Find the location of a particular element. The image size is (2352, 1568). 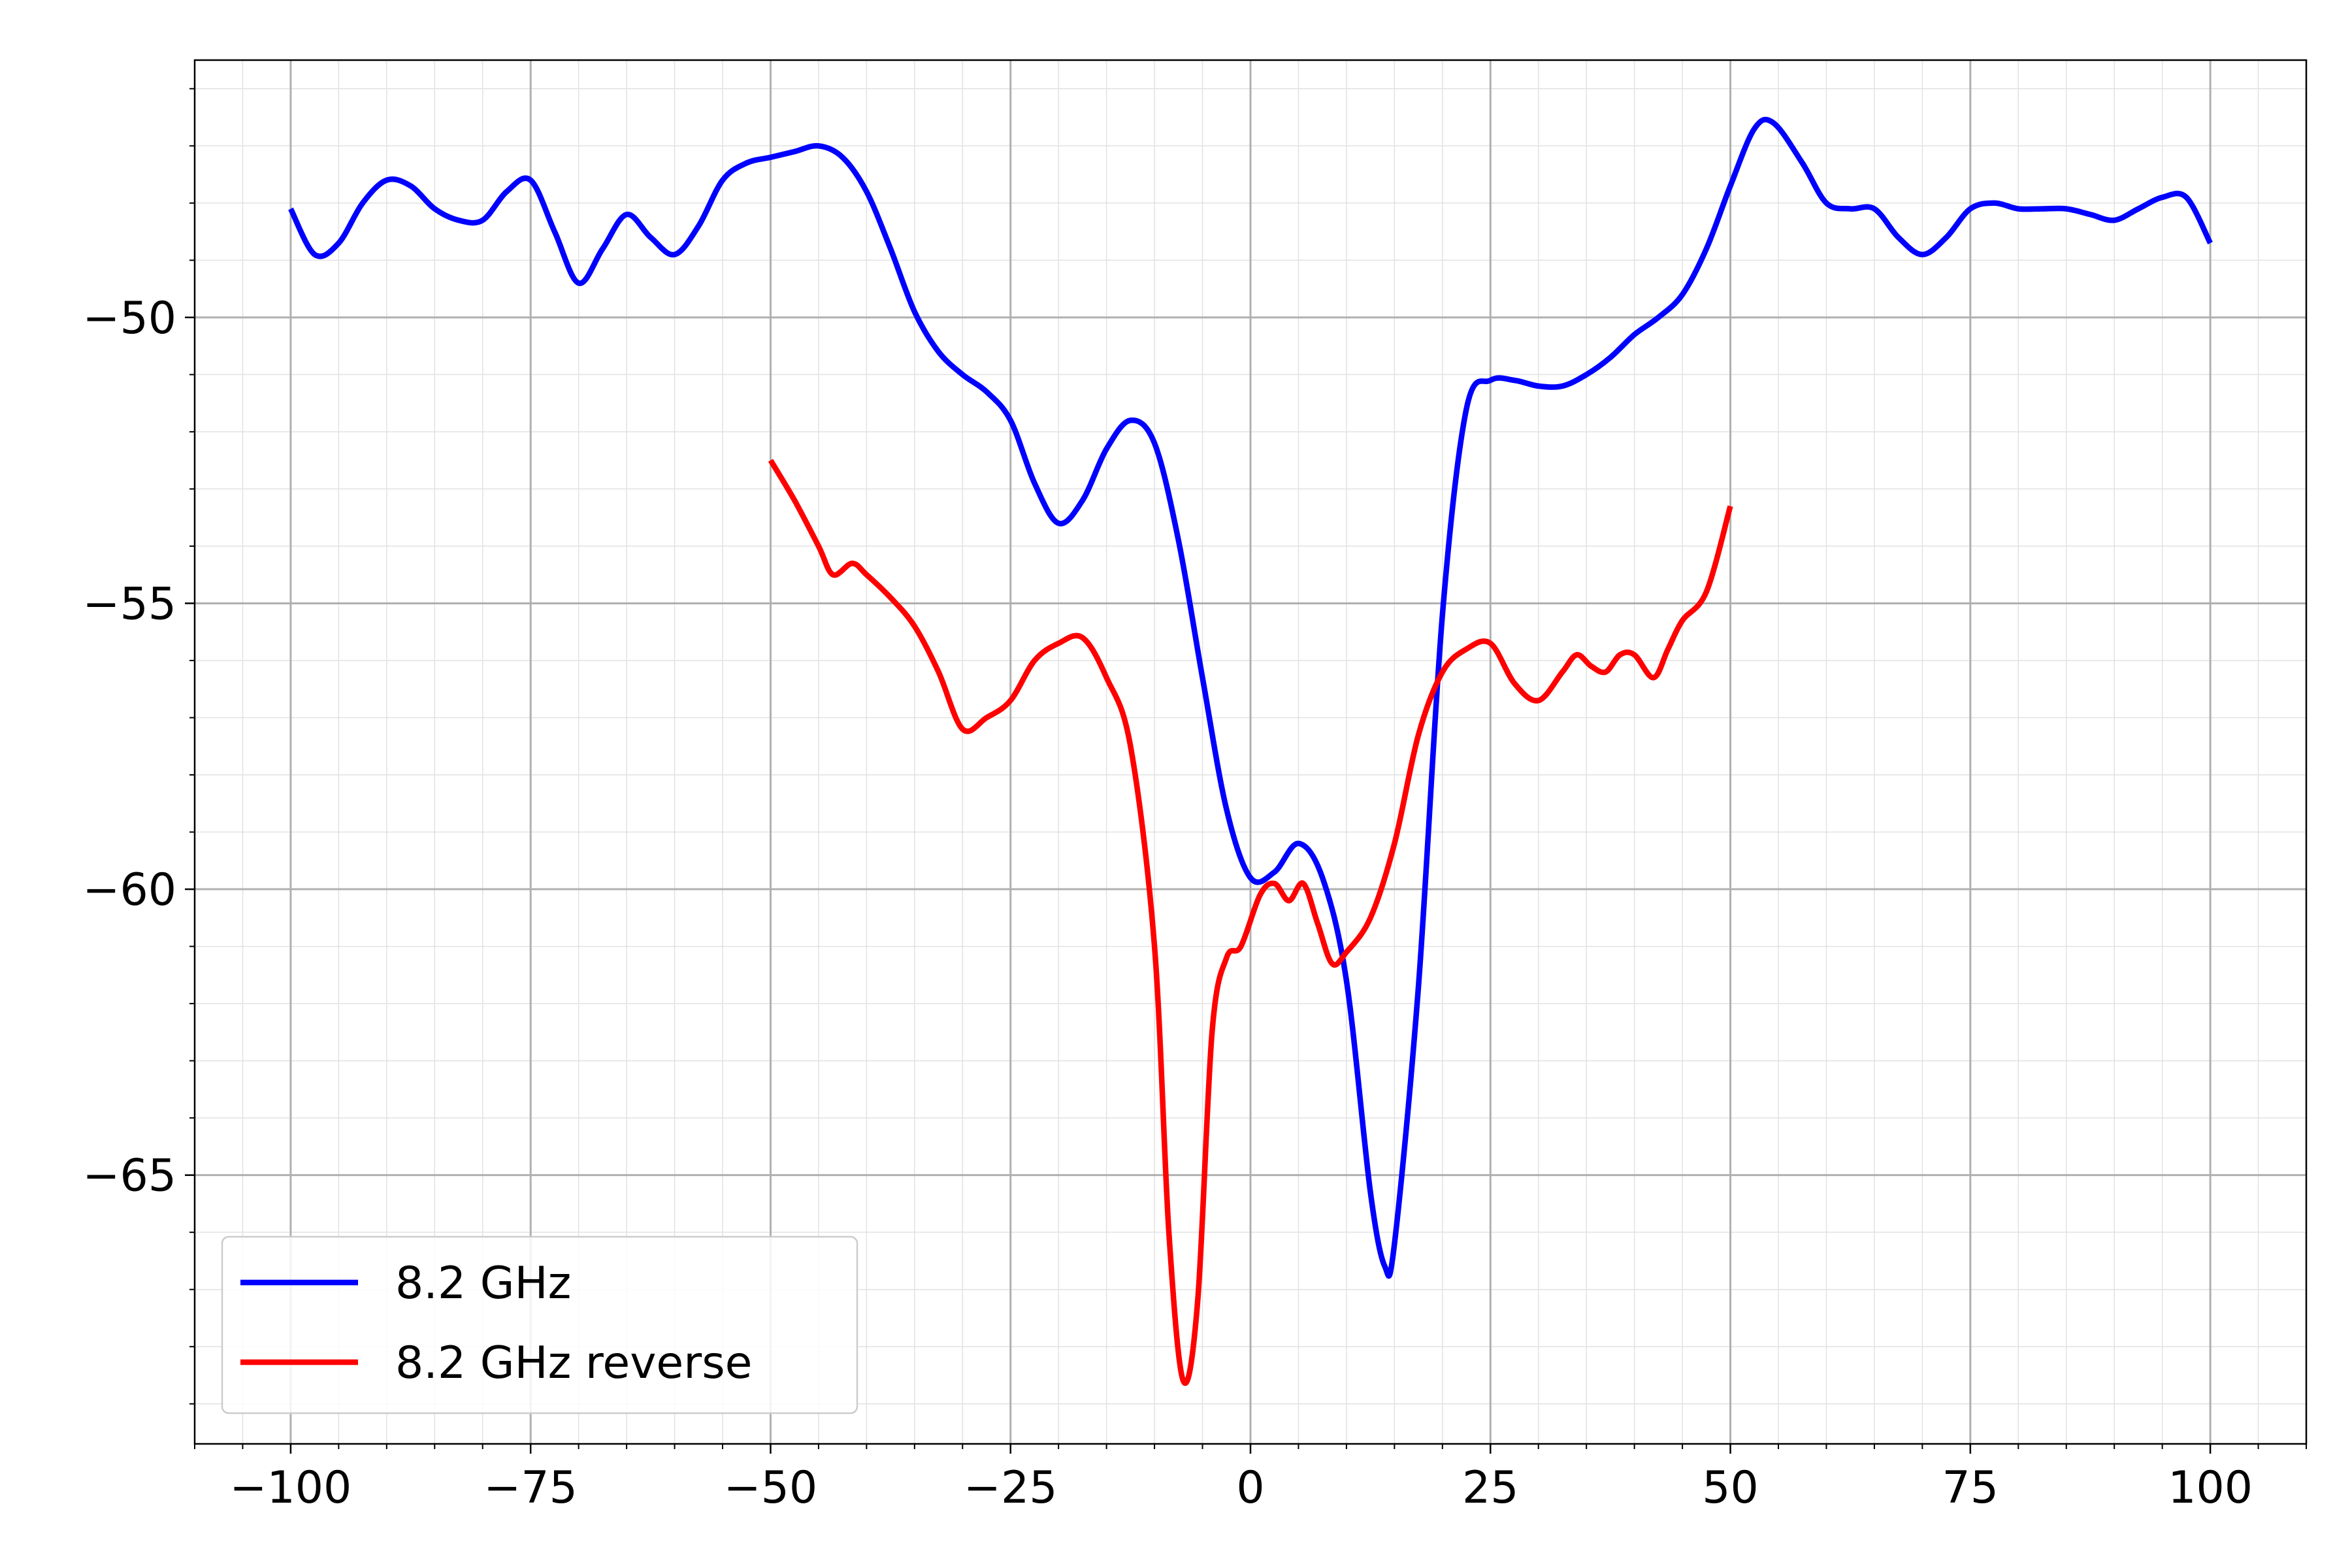

legend: 8.2 GHz 8.2 GHz reverse is located at coordinates (539, 1324).